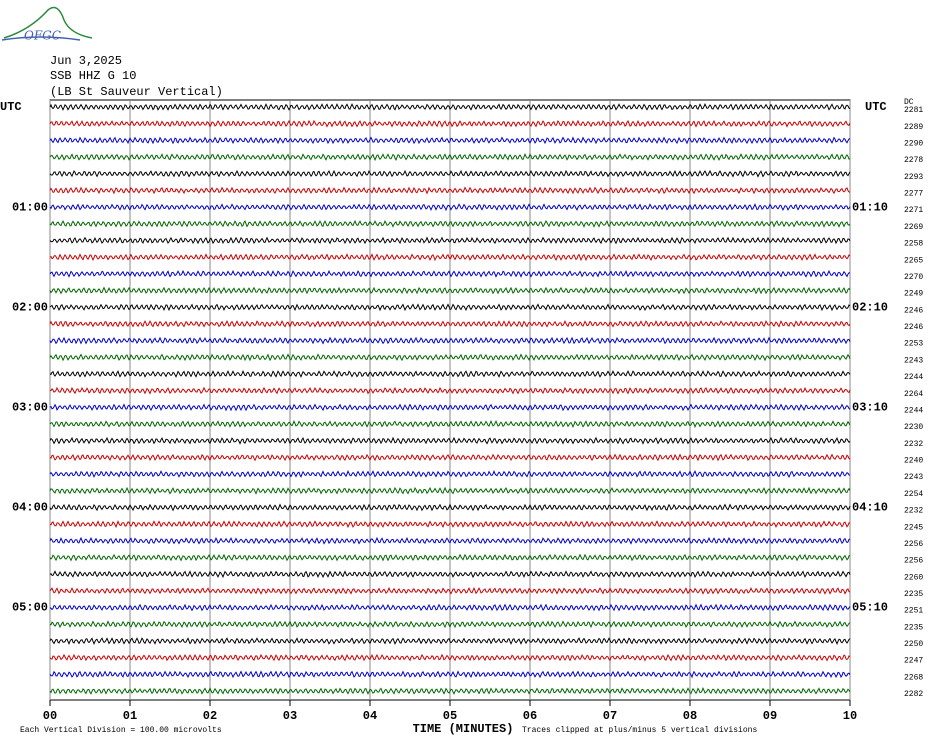 Image resolution: width=930 pixels, height=744 pixels. I want to click on dc-value: 2250, so click(913, 644).